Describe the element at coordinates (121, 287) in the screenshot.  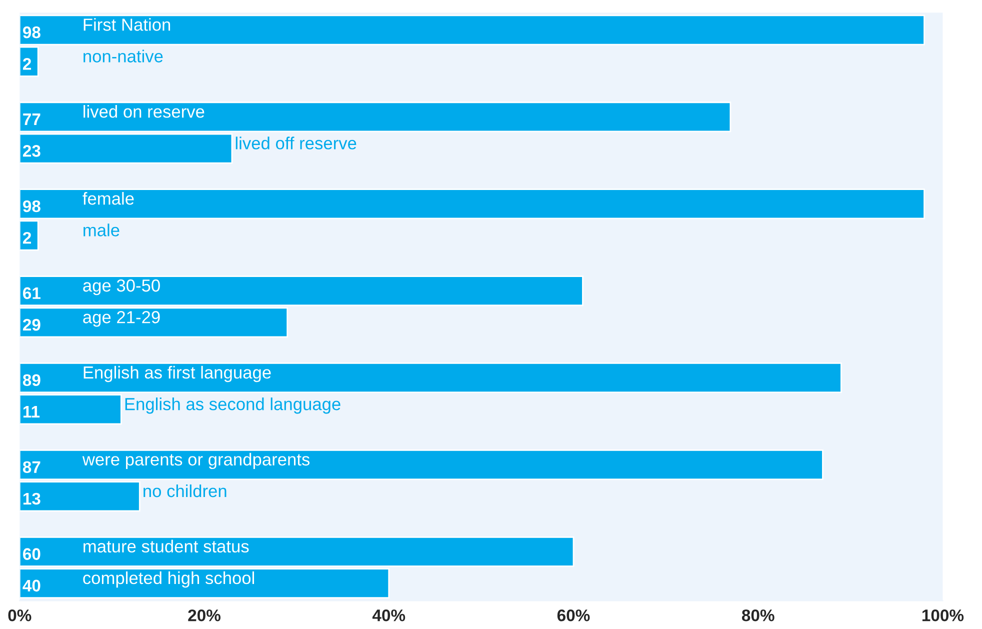
I see `y-tick-label: age 30-50` at that location.